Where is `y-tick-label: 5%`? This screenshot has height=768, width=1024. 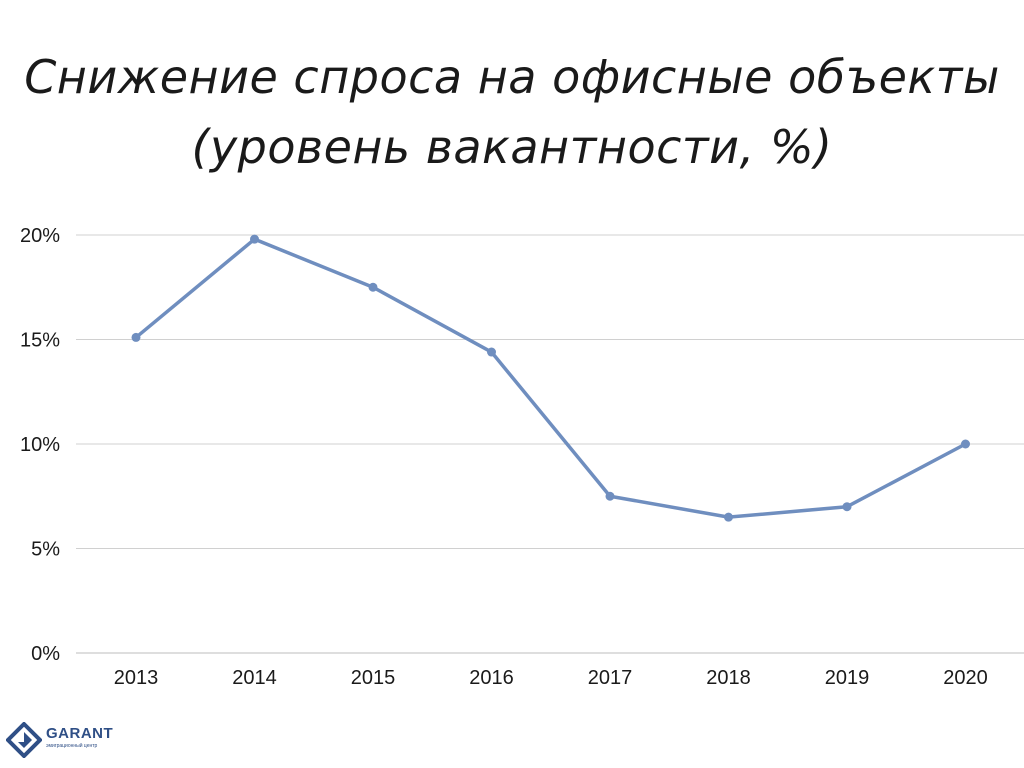
y-tick-label: 5% is located at coordinates (45, 550).